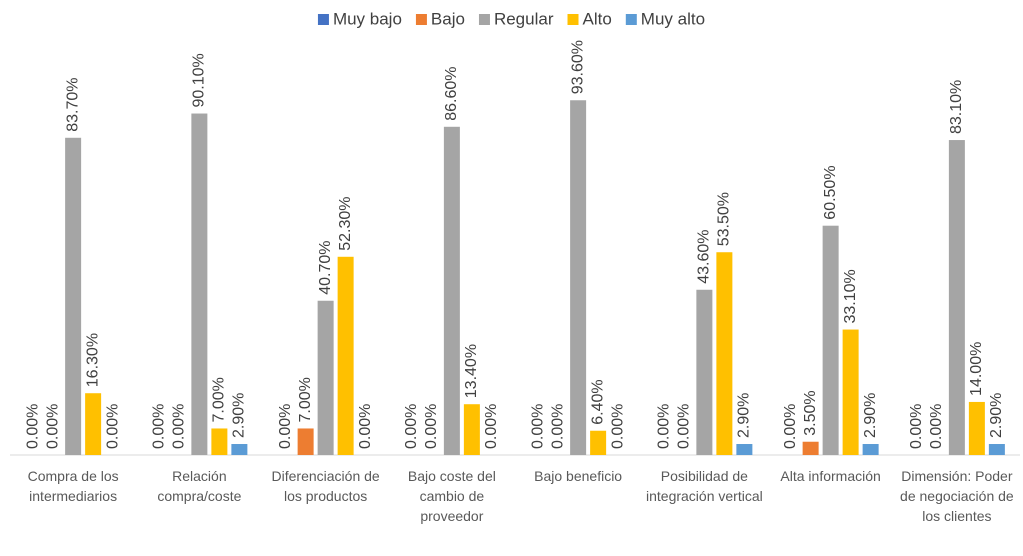 This screenshot has height=556, width=1023. I want to click on value-label: 33.10%, so click(850, 296).